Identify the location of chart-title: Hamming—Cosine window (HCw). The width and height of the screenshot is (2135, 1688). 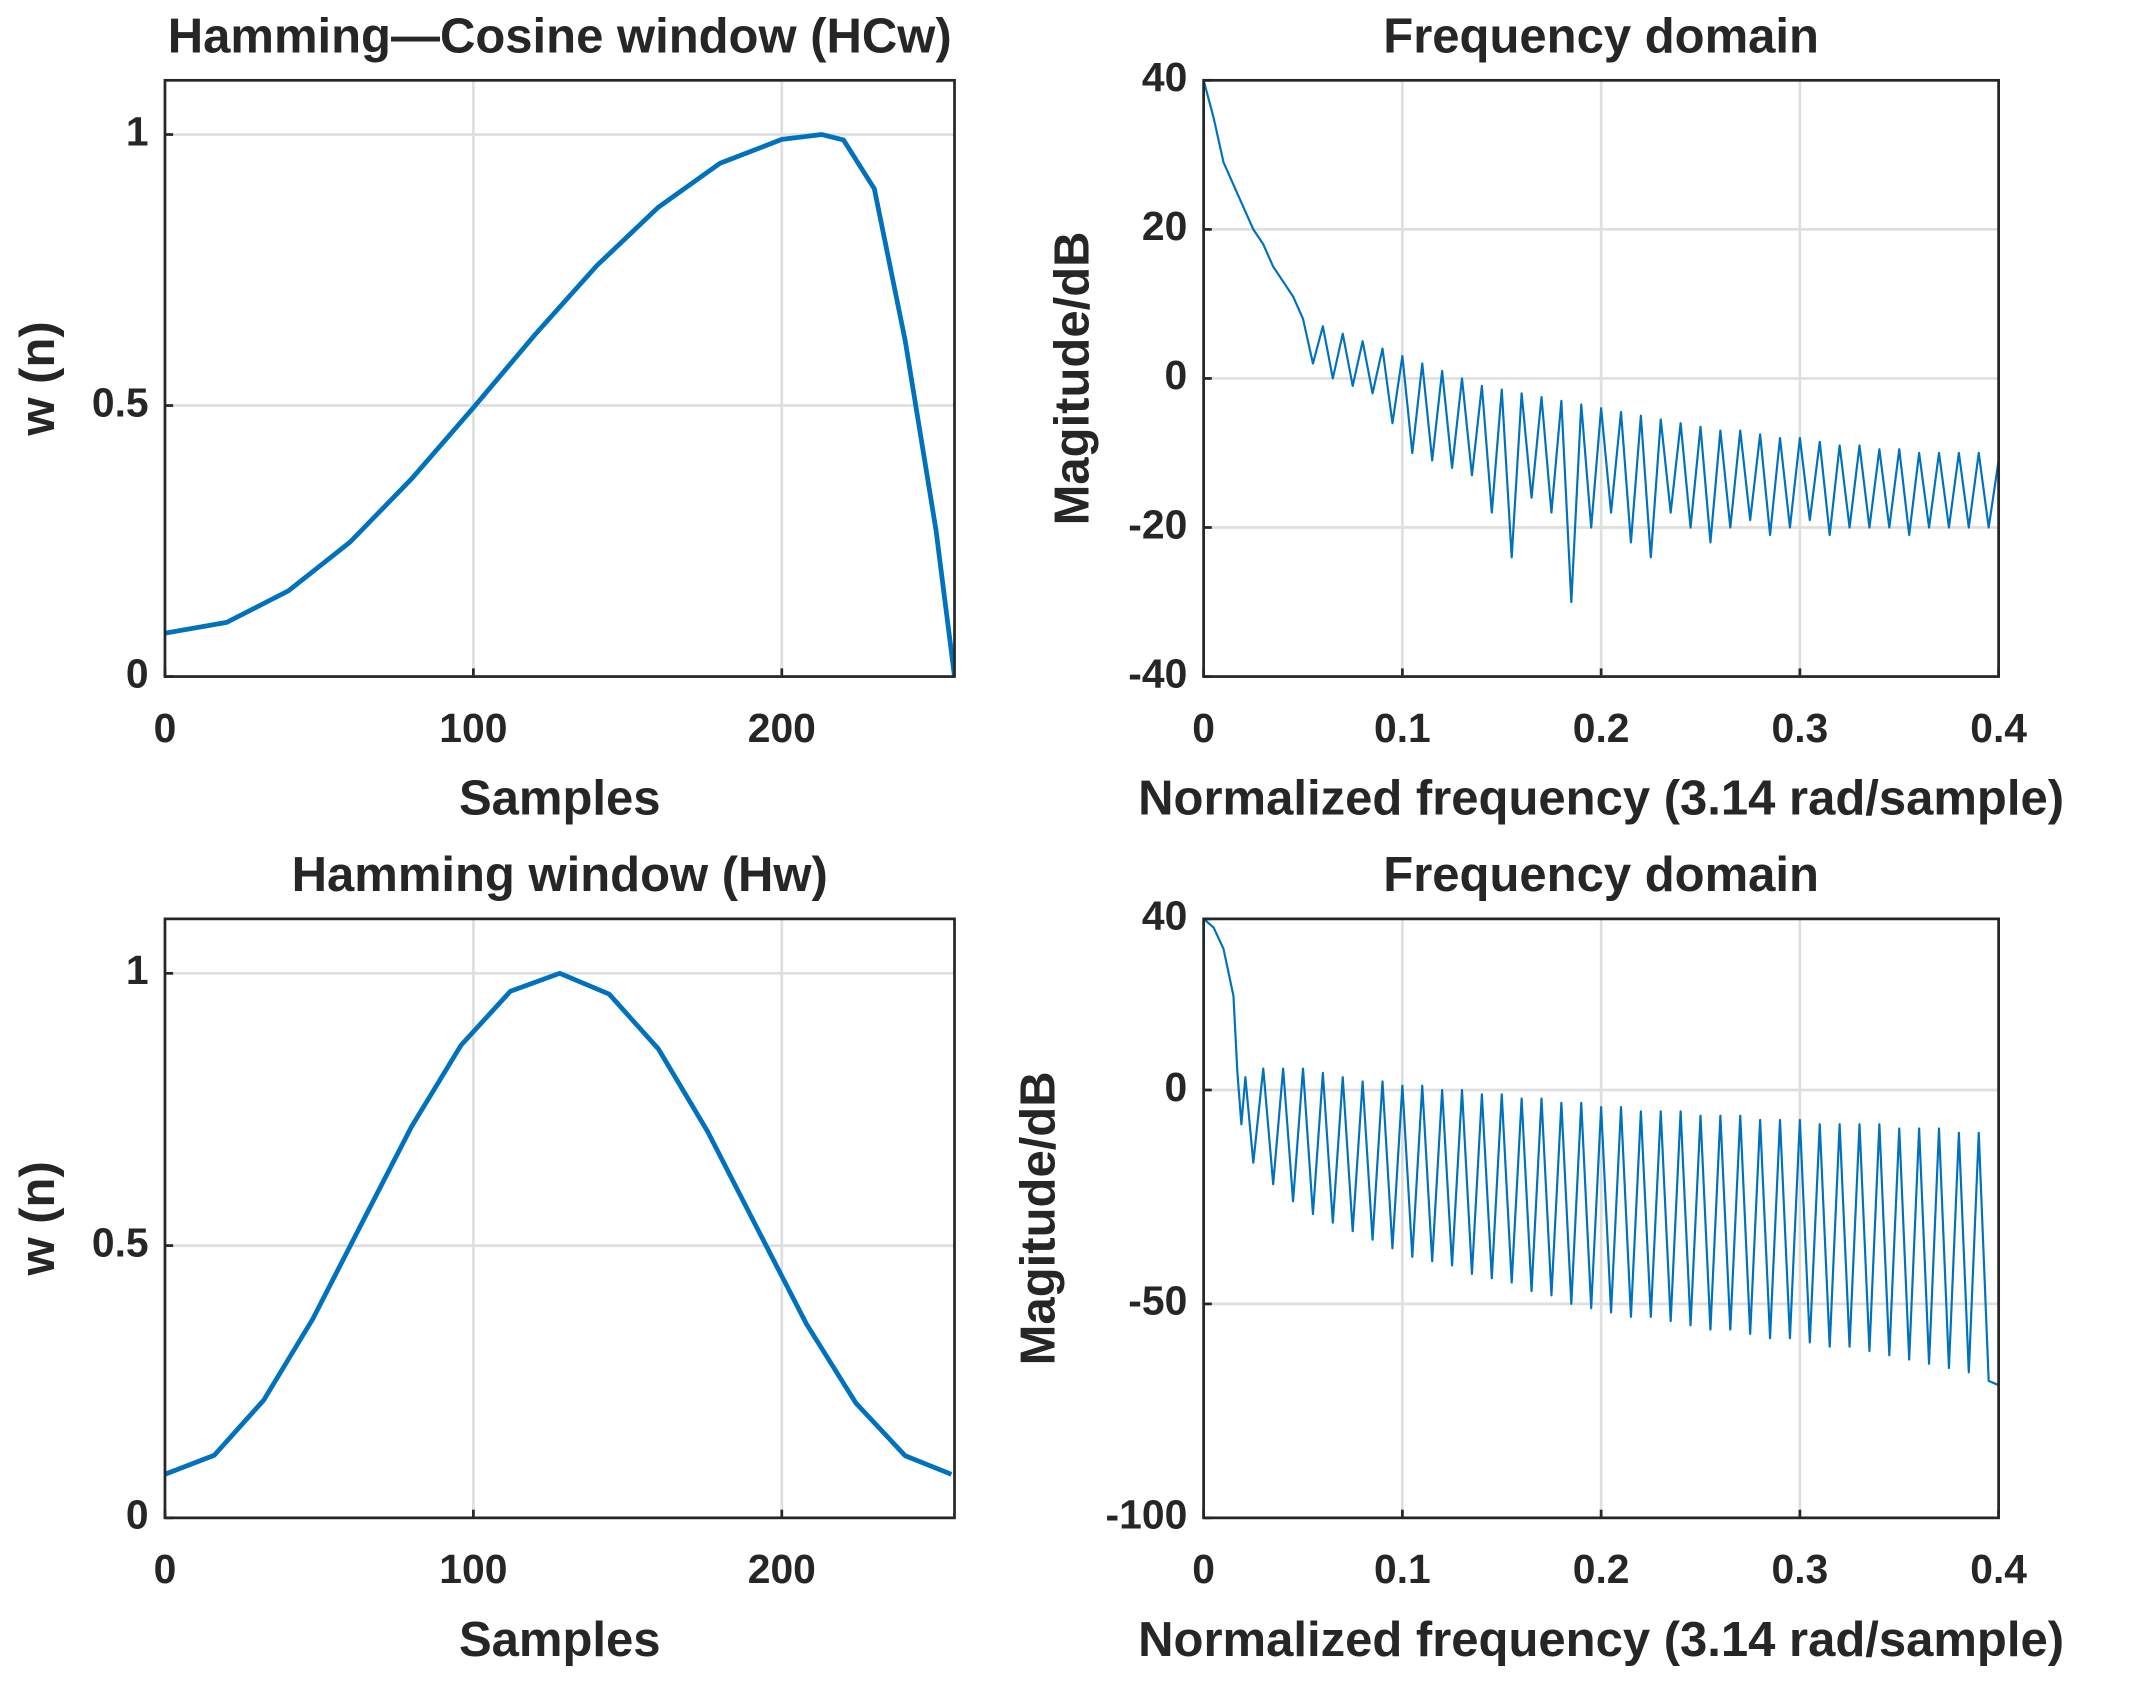
(560, 36).